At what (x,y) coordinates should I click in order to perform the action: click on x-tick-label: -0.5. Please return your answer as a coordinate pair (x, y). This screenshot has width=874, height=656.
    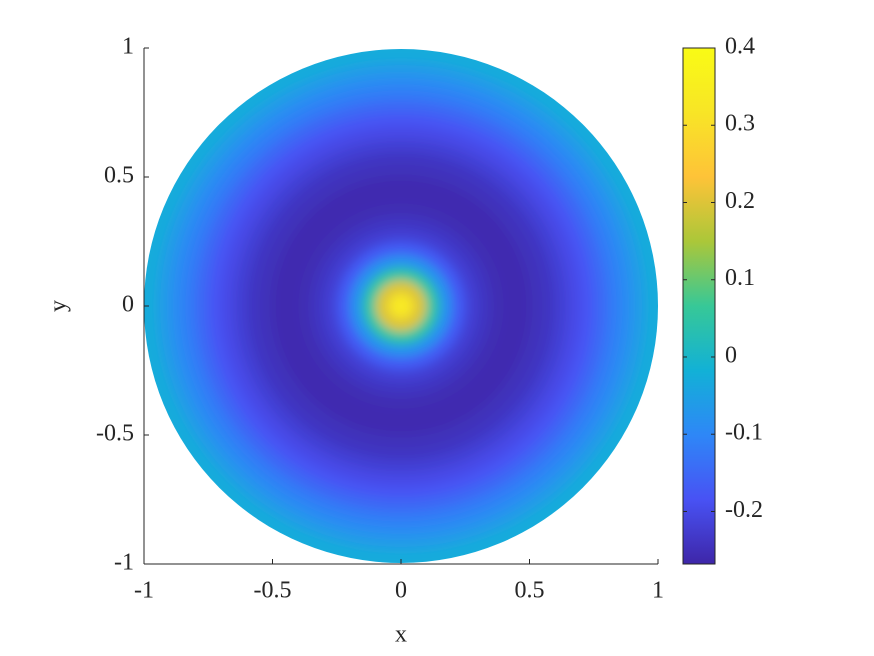
    Looking at the image, I should click on (273, 591).